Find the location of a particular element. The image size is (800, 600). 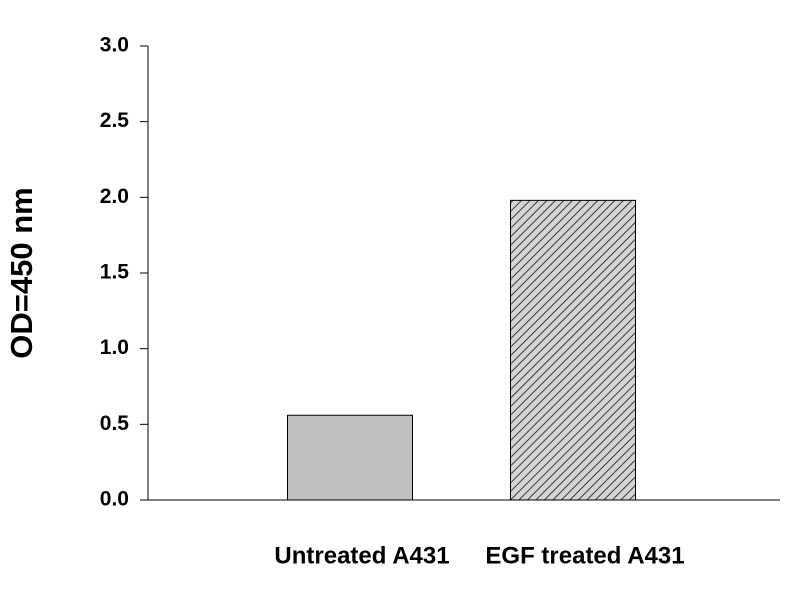

y-axis-label: OD=450 nm is located at coordinates (21, 272).